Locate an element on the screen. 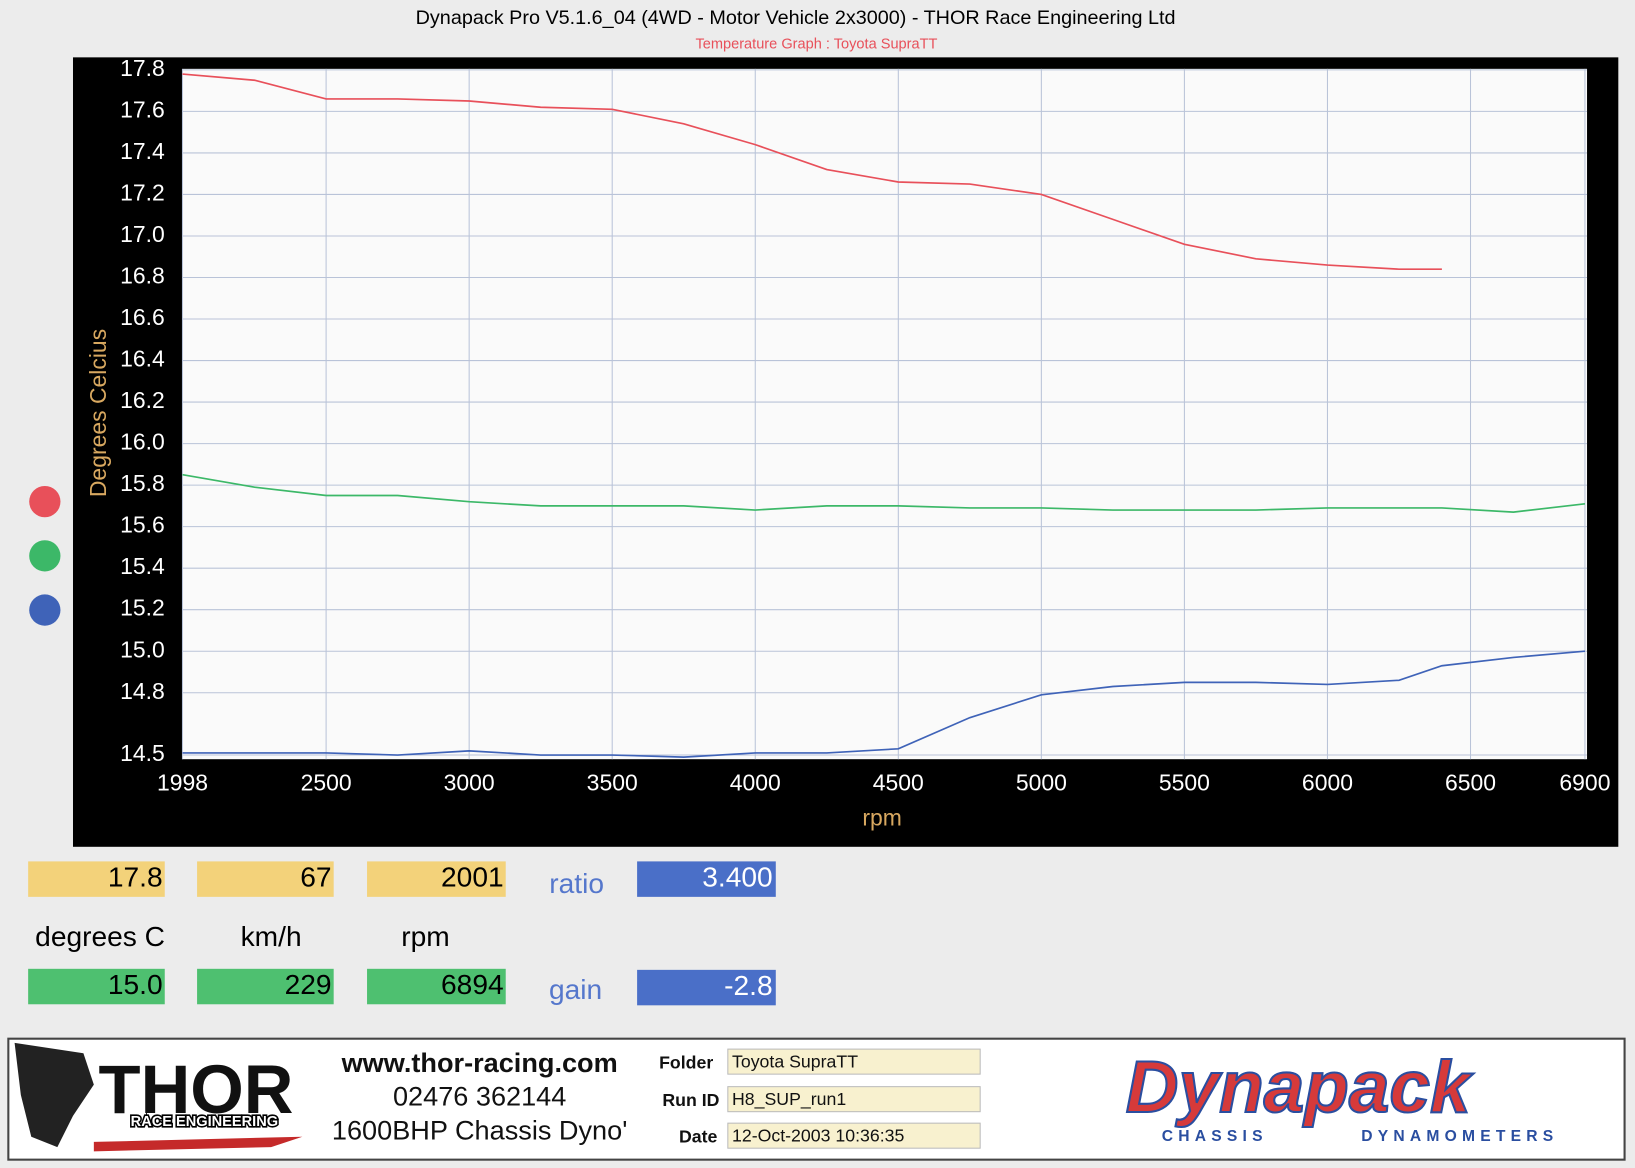  y-tick-label: 16.4 is located at coordinates (142, 359).